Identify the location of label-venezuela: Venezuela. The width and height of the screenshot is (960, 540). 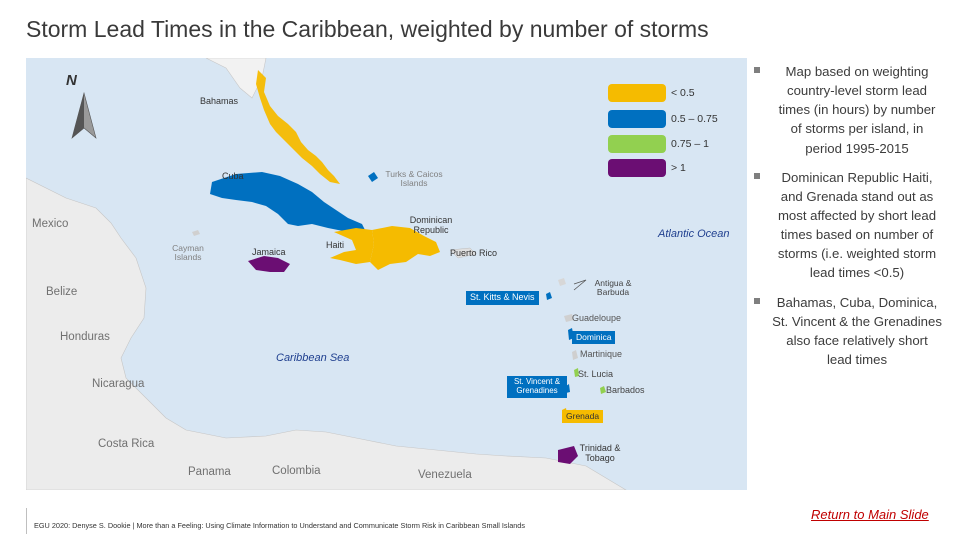
(445, 475).